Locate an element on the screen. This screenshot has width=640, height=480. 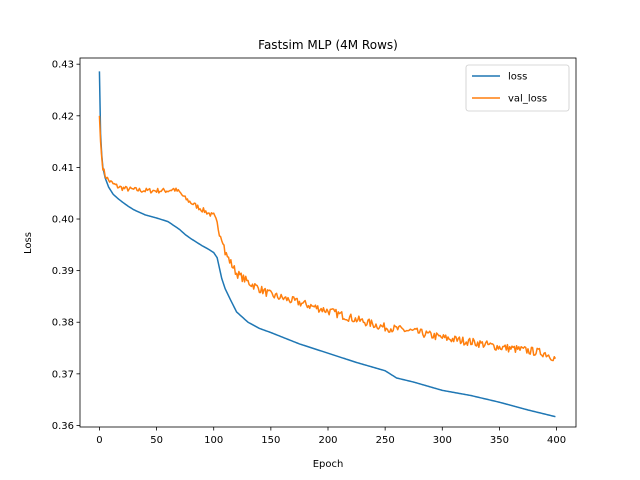
y-tick-label: 0.42 is located at coordinates (63, 116).